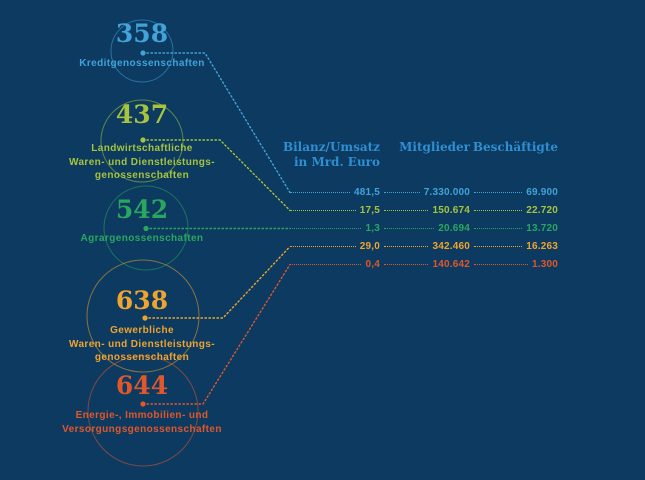 Image resolution: width=645 pixels, height=480 pixels. Describe the element at coordinates (542, 246) in the screenshot. I see `stat-value-beschaeftigte: 16.263` at that location.